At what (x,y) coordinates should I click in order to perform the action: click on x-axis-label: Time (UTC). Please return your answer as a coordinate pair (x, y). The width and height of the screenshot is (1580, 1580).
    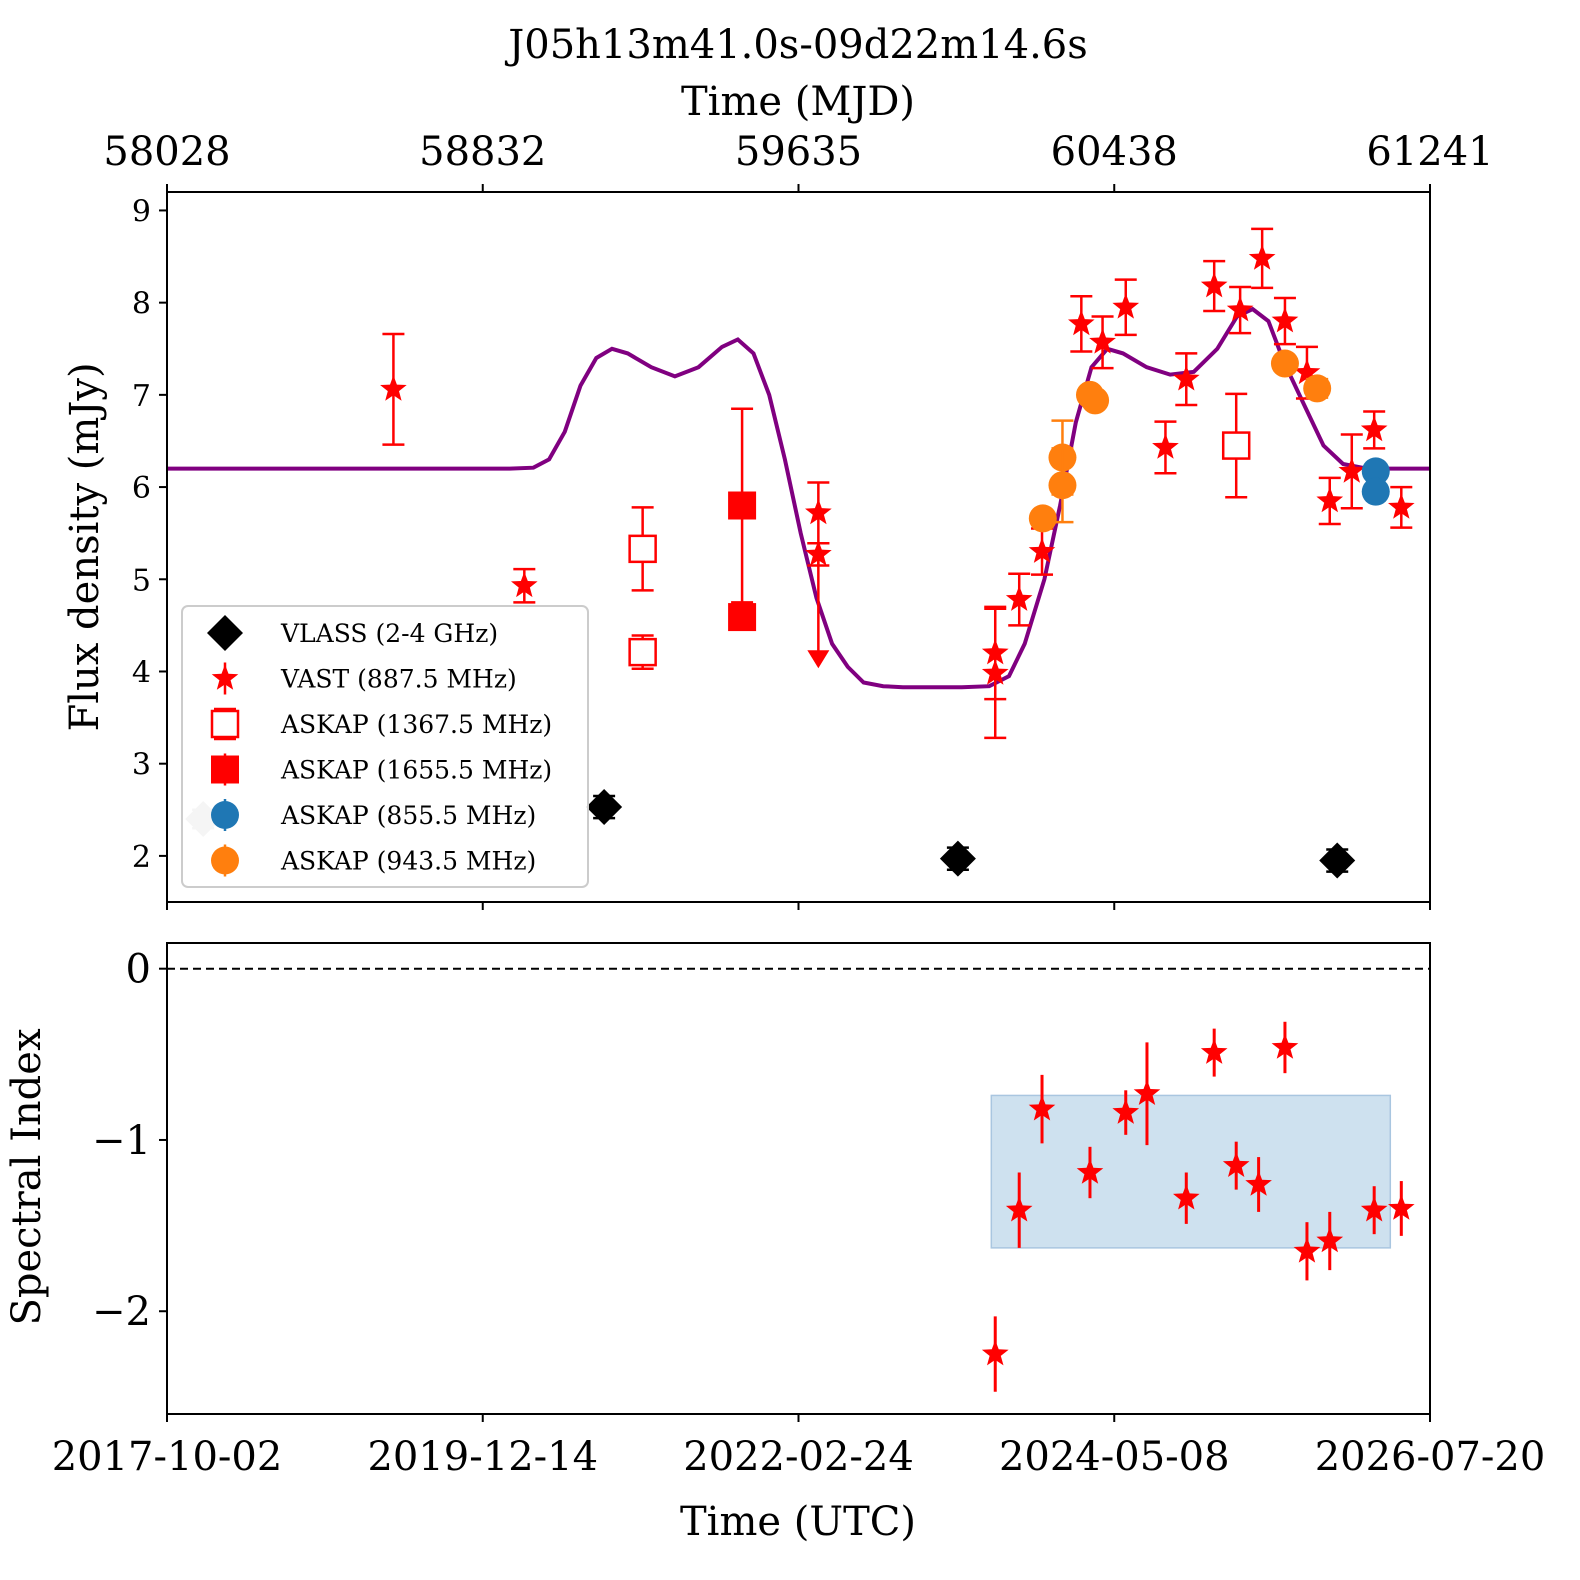
    Looking at the image, I should click on (798, 1522).